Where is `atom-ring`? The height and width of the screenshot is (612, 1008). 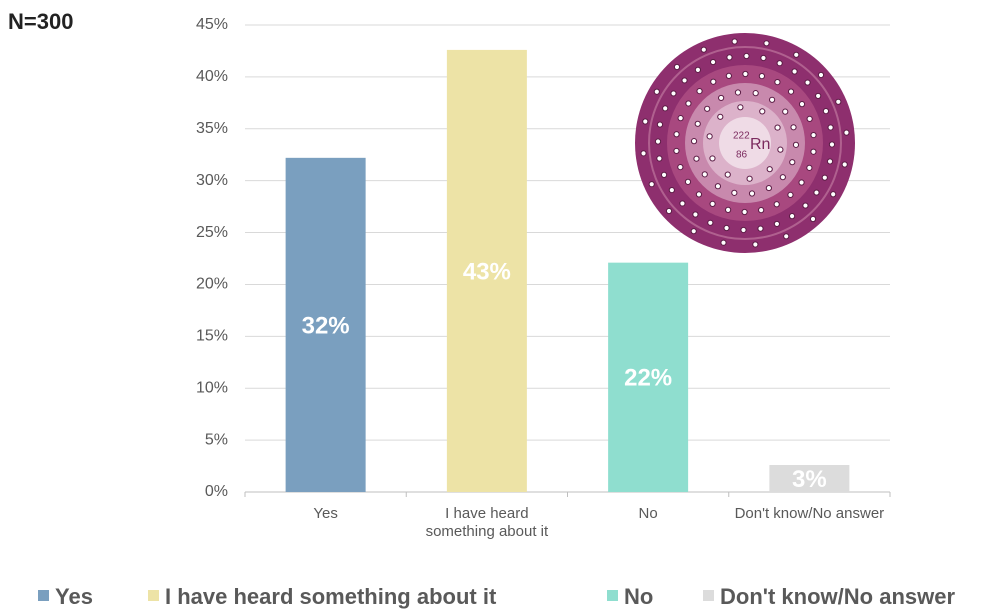 atom-ring is located at coordinates (745, 143).